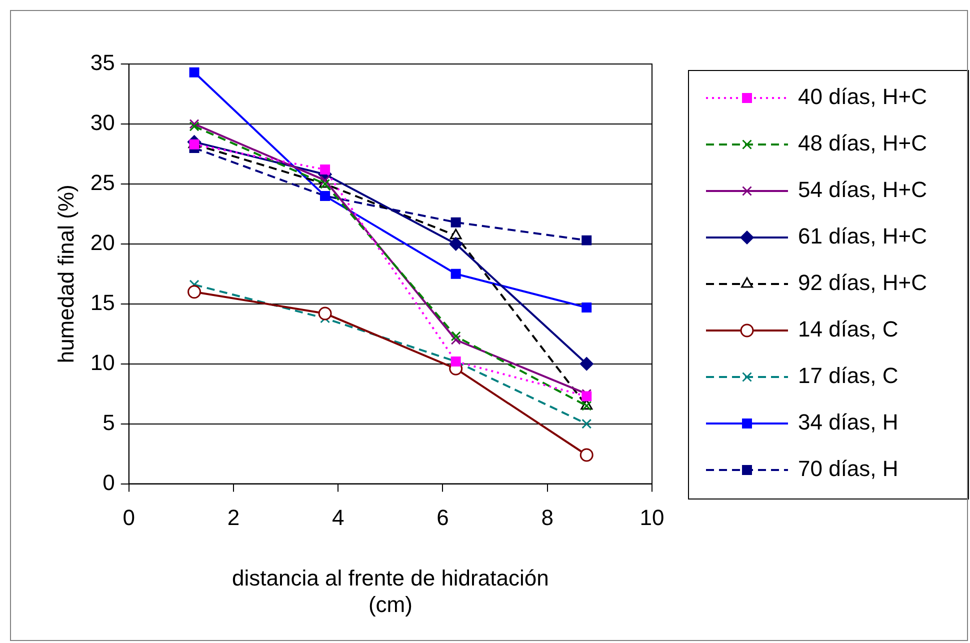 This screenshot has width=970, height=643. What do you see at coordinates (848, 469) in the screenshot?
I see `legend-label: 70 días, H` at bounding box center [848, 469].